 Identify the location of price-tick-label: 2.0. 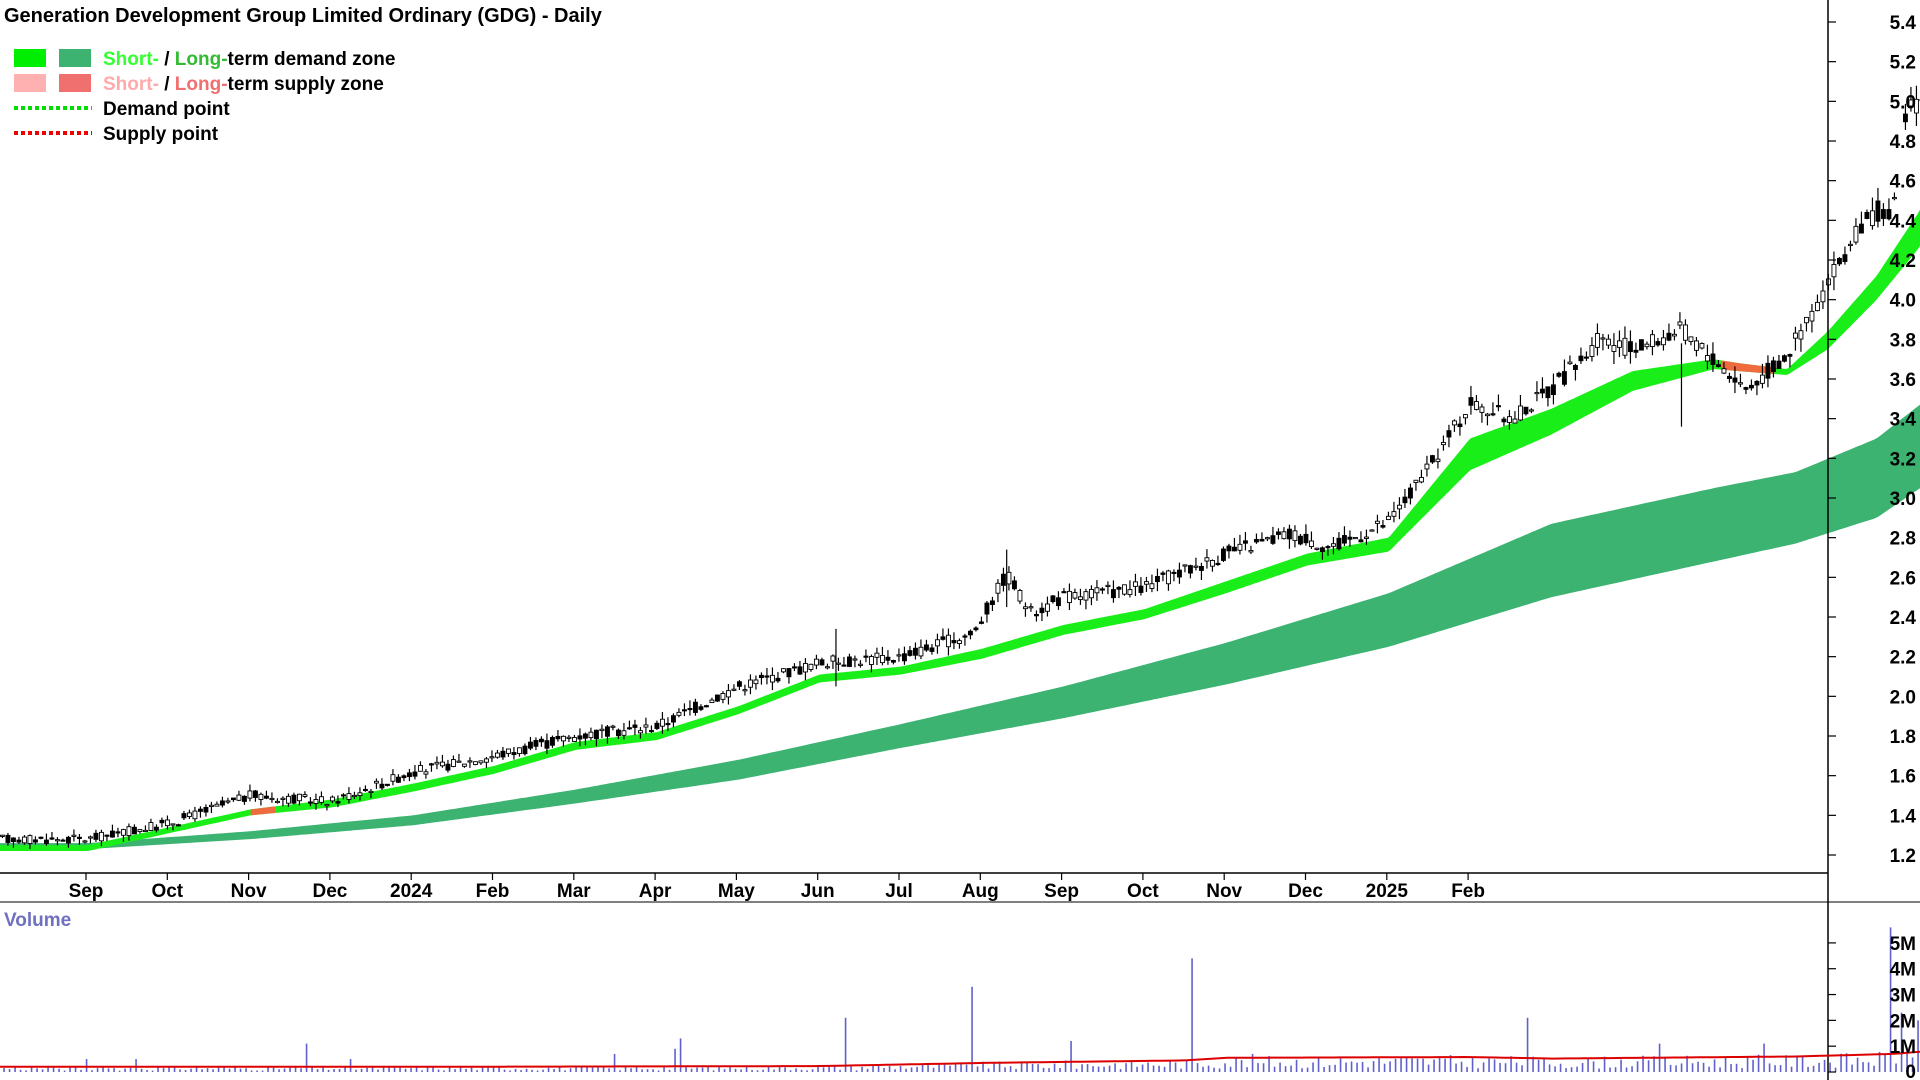
(1903, 697).